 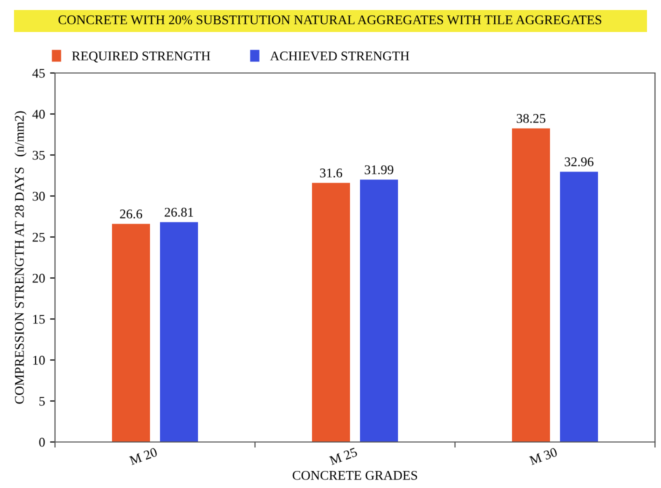 What do you see at coordinates (39, 360) in the screenshot?
I see `y-tick-label: 10` at bounding box center [39, 360].